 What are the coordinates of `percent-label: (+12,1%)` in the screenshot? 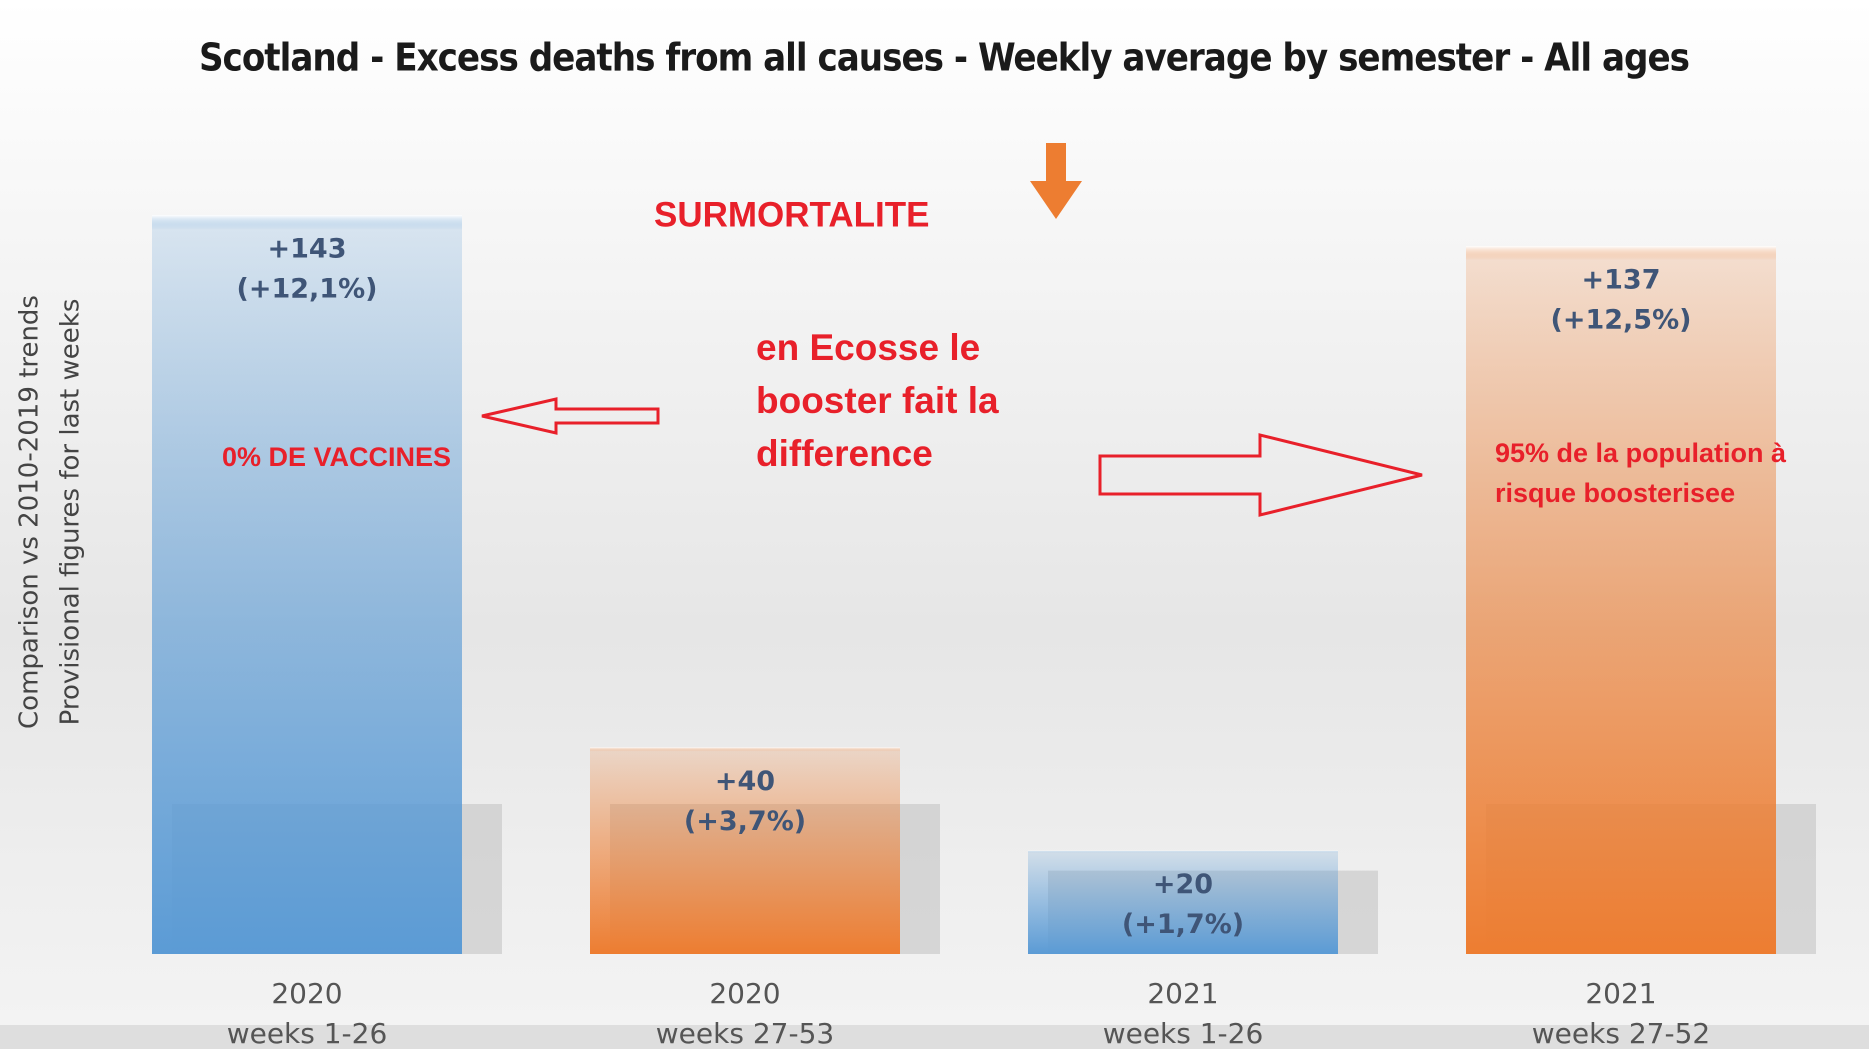 It's located at (307, 289).